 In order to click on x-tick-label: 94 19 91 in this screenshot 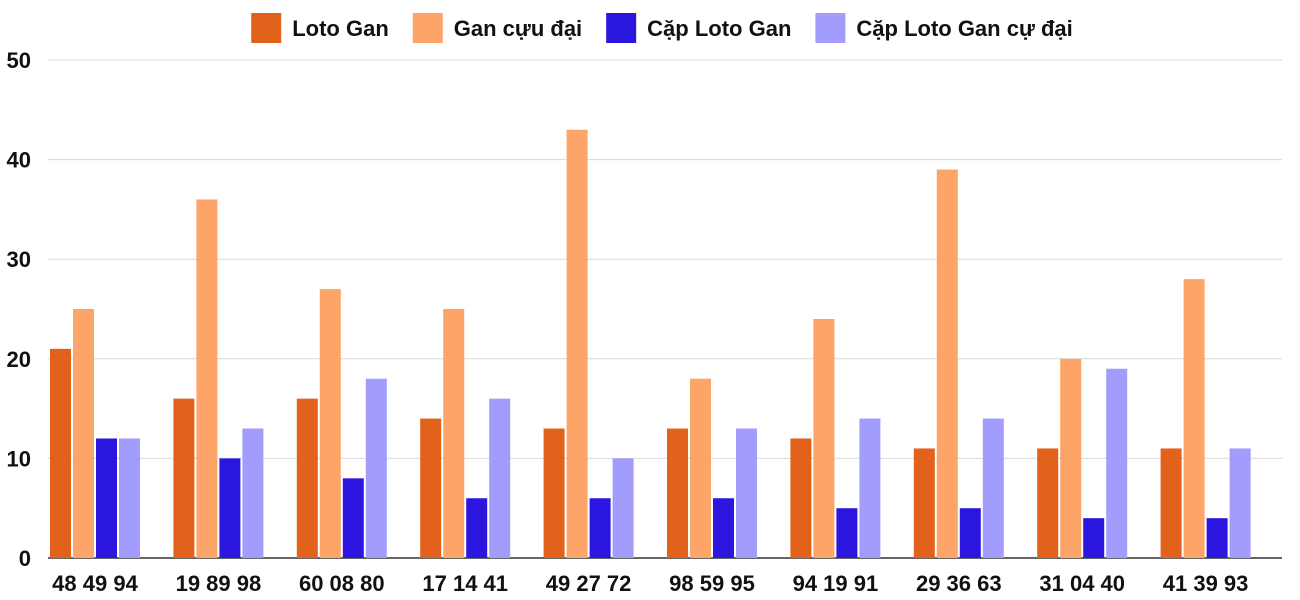, I will do `click(836, 583)`.